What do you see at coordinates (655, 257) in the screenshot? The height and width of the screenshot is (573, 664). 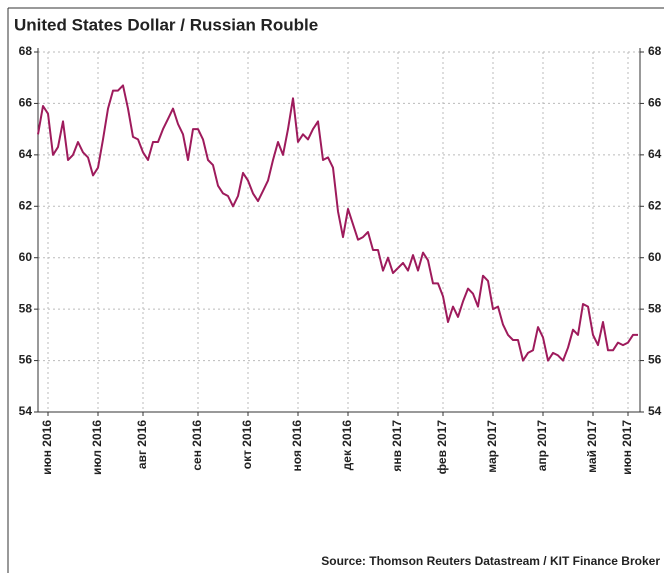 I see `y2-tick-label: 60` at bounding box center [655, 257].